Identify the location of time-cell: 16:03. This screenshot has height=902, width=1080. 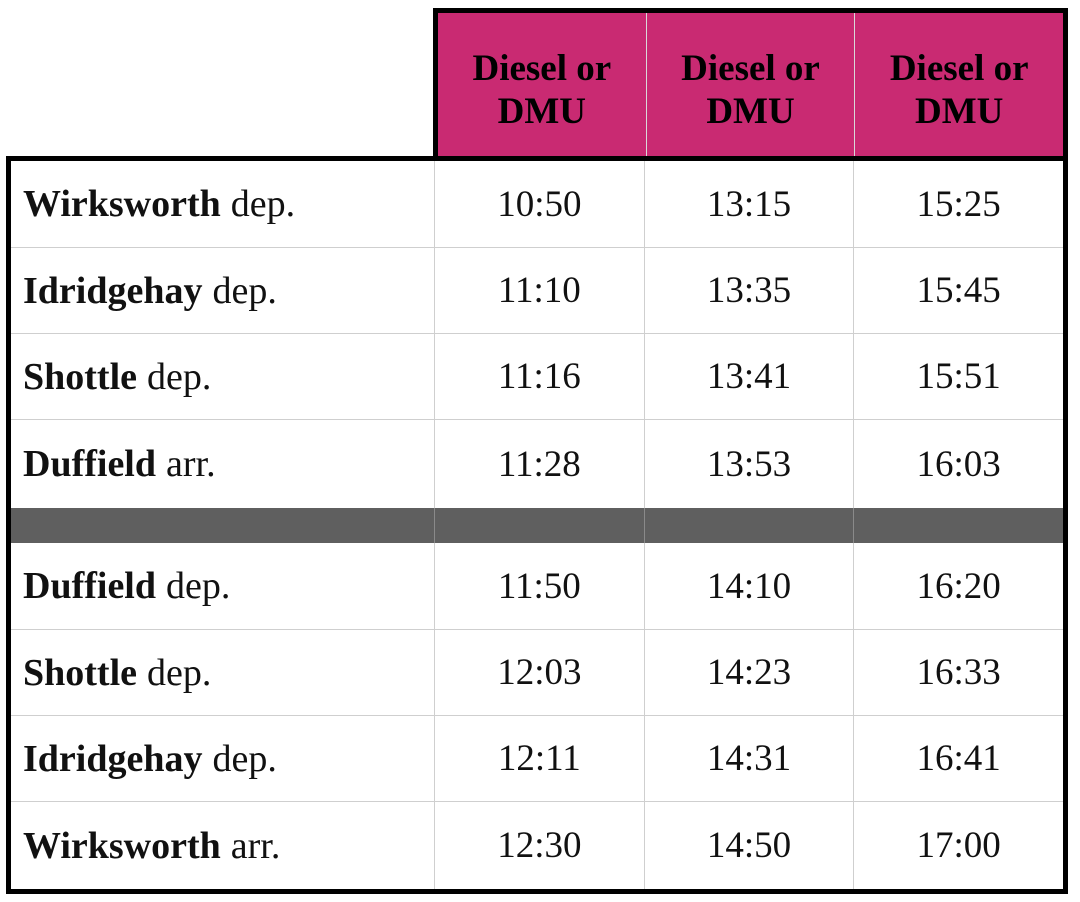
(958, 464).